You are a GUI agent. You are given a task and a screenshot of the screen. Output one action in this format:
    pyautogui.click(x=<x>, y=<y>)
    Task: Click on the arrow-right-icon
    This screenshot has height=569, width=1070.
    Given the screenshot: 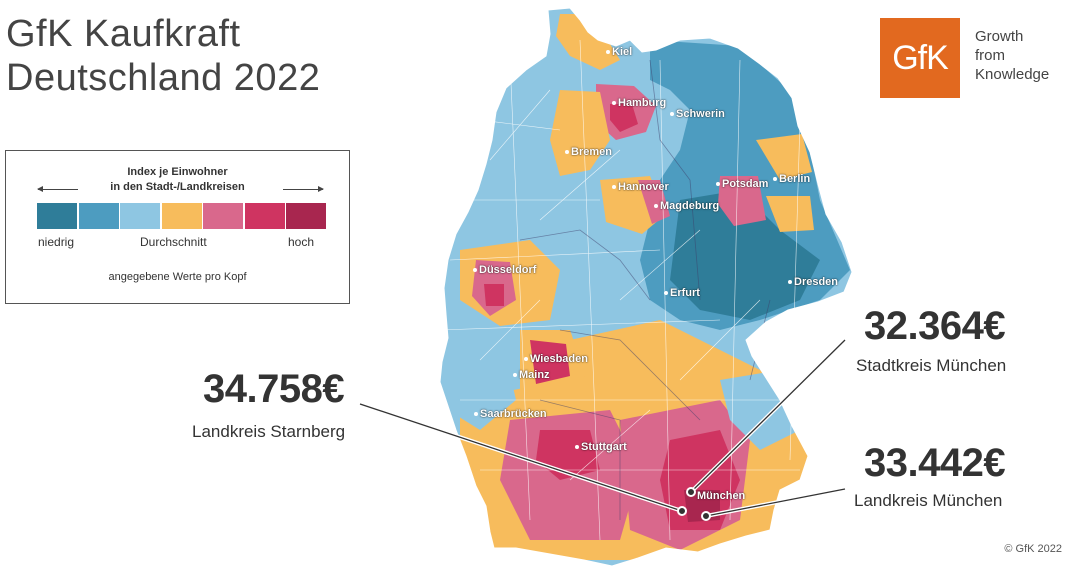 What is the action you would take?
    pyautogui.click(x=303, y=189)
    